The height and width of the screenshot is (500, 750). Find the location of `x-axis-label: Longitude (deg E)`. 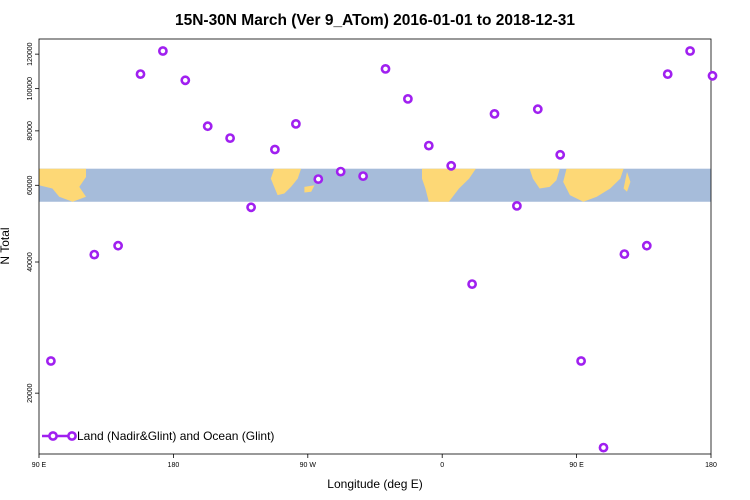

x-axis-label: Longitude (deg E) is located at coordinates (374, 484).